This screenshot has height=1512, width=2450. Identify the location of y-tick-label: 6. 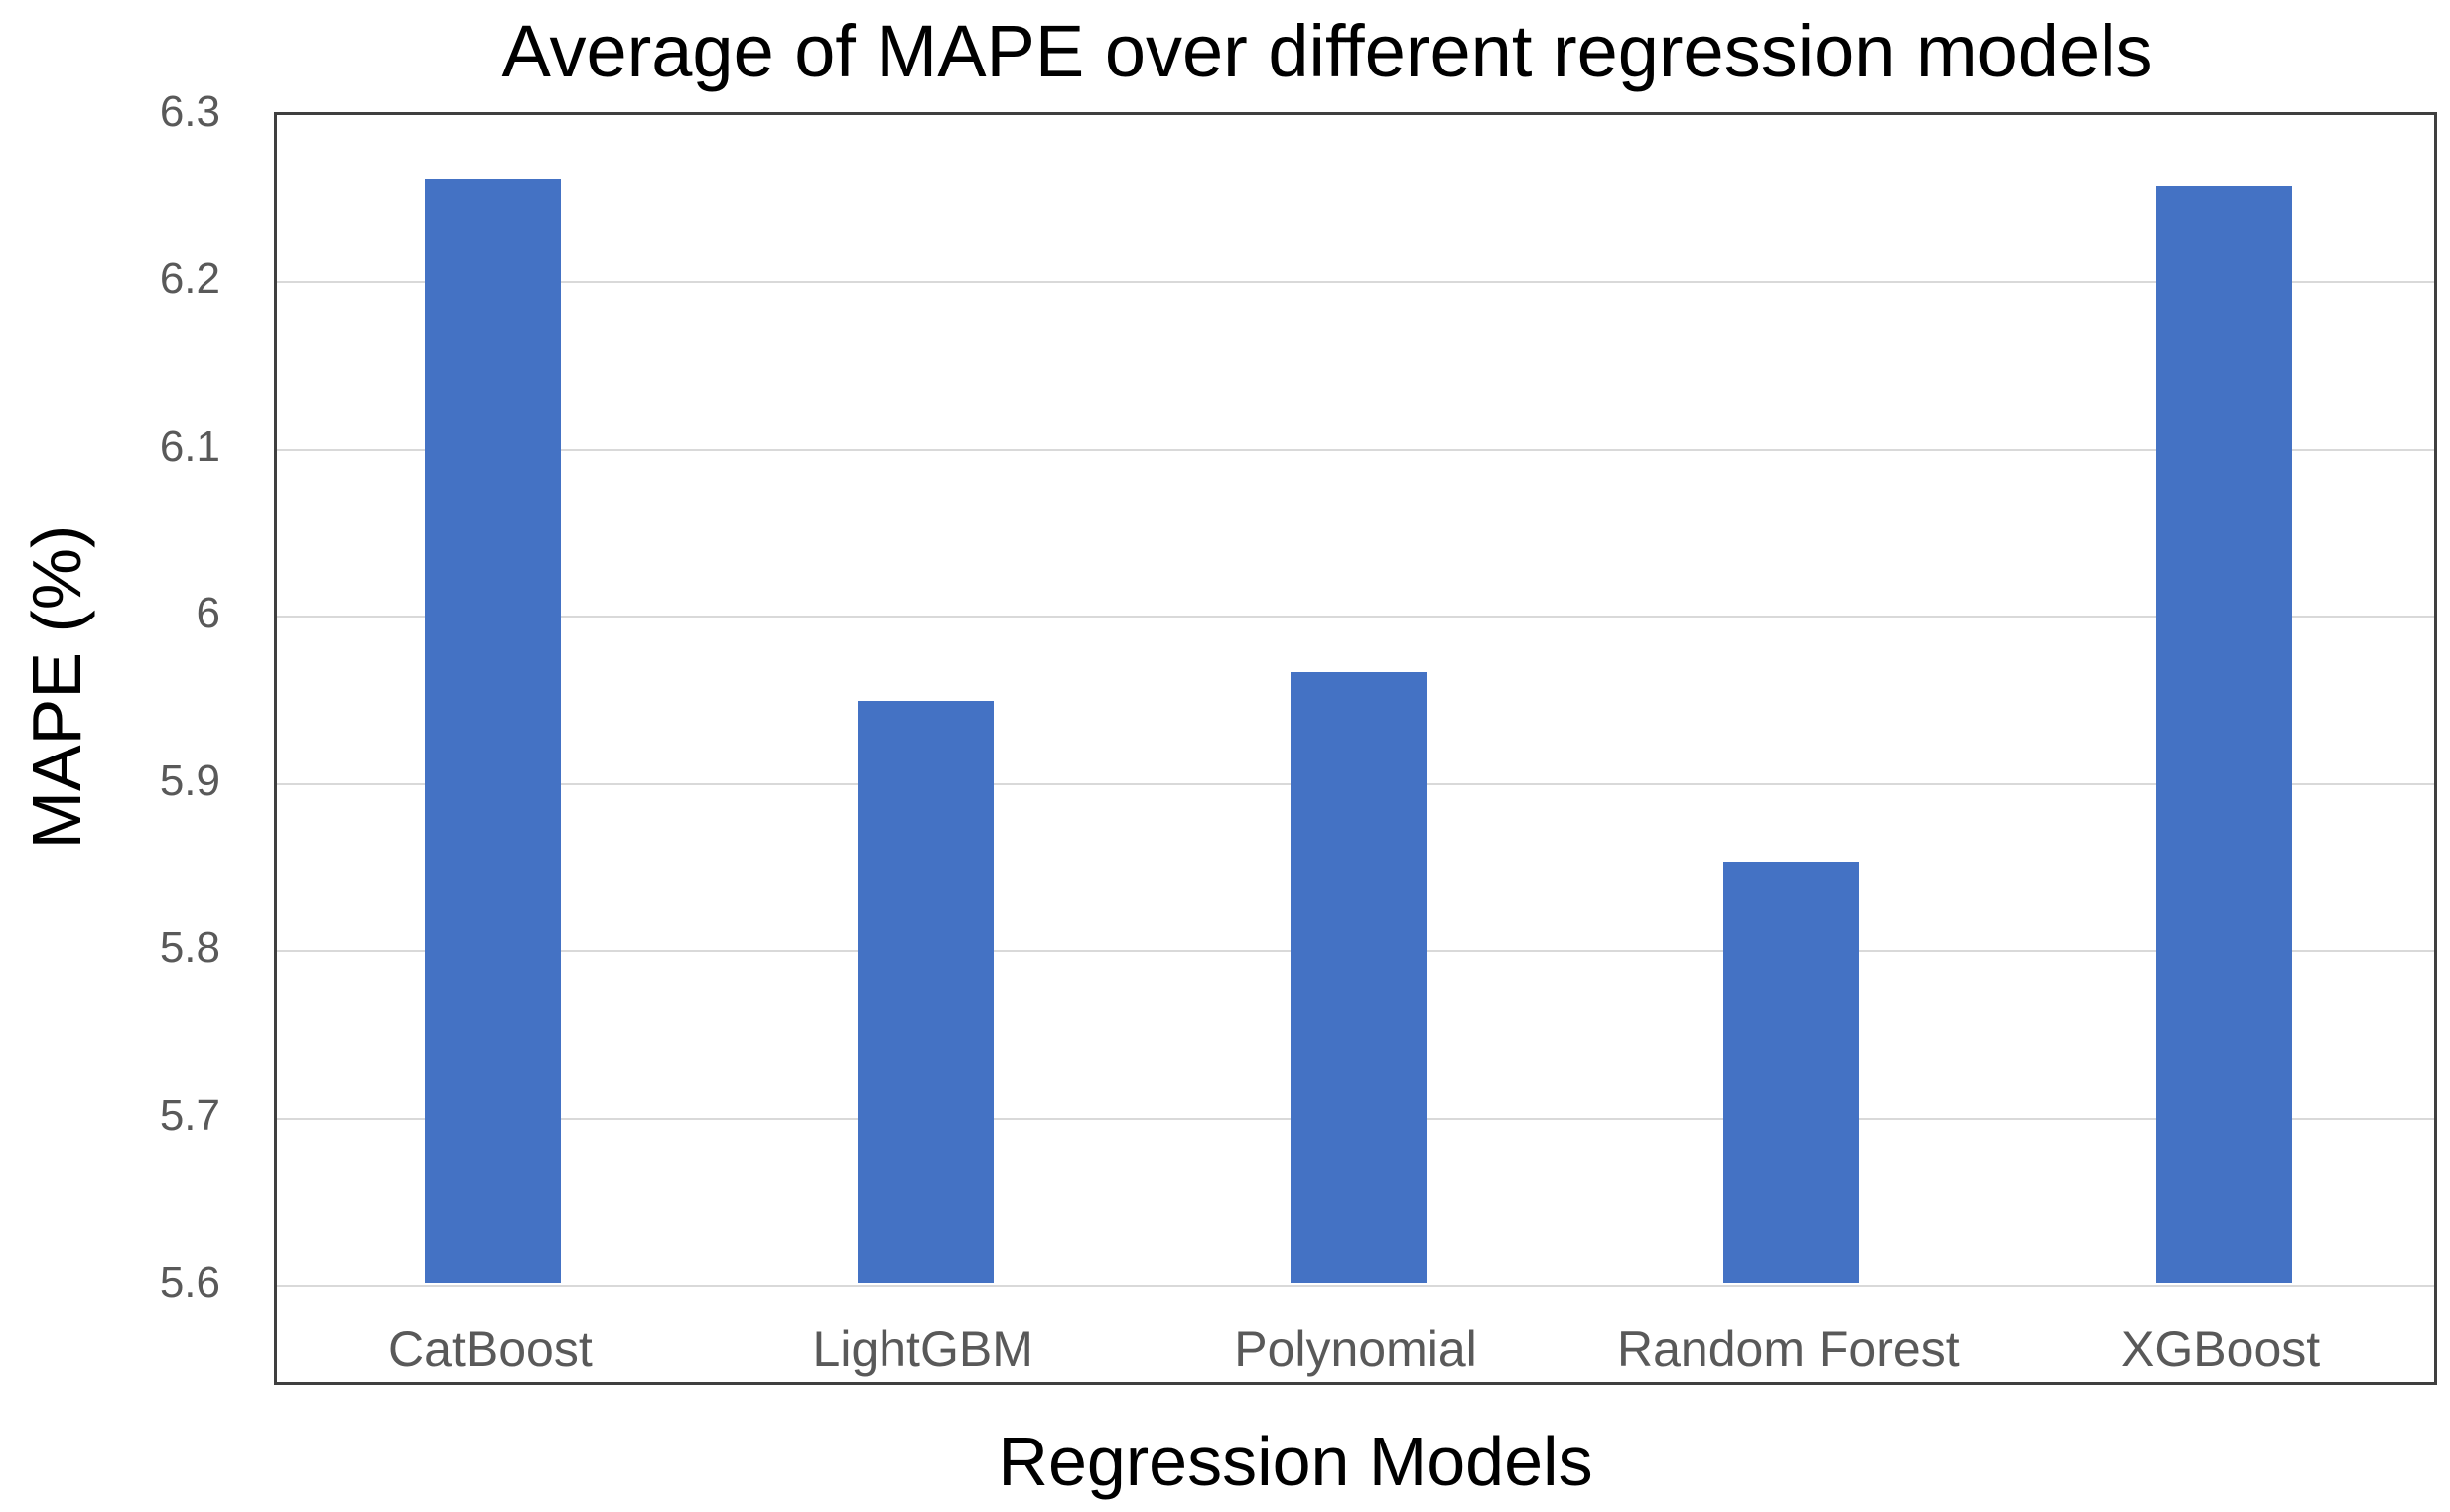
(208, 614).